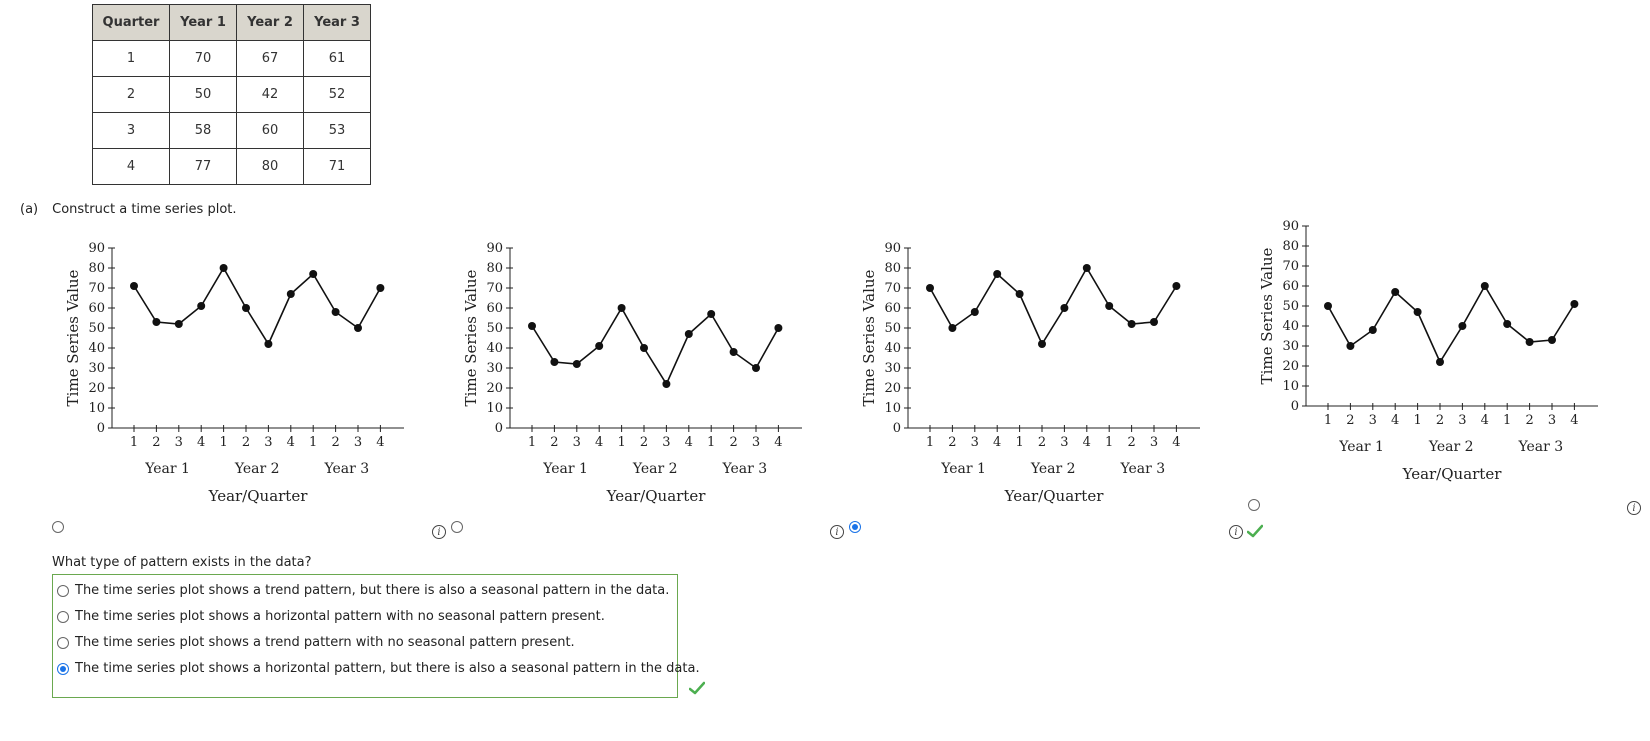  What do you see at coordinates (270, 94) in the screenshot?
I see `table-cell: 42` at bounding box center [270, 94].